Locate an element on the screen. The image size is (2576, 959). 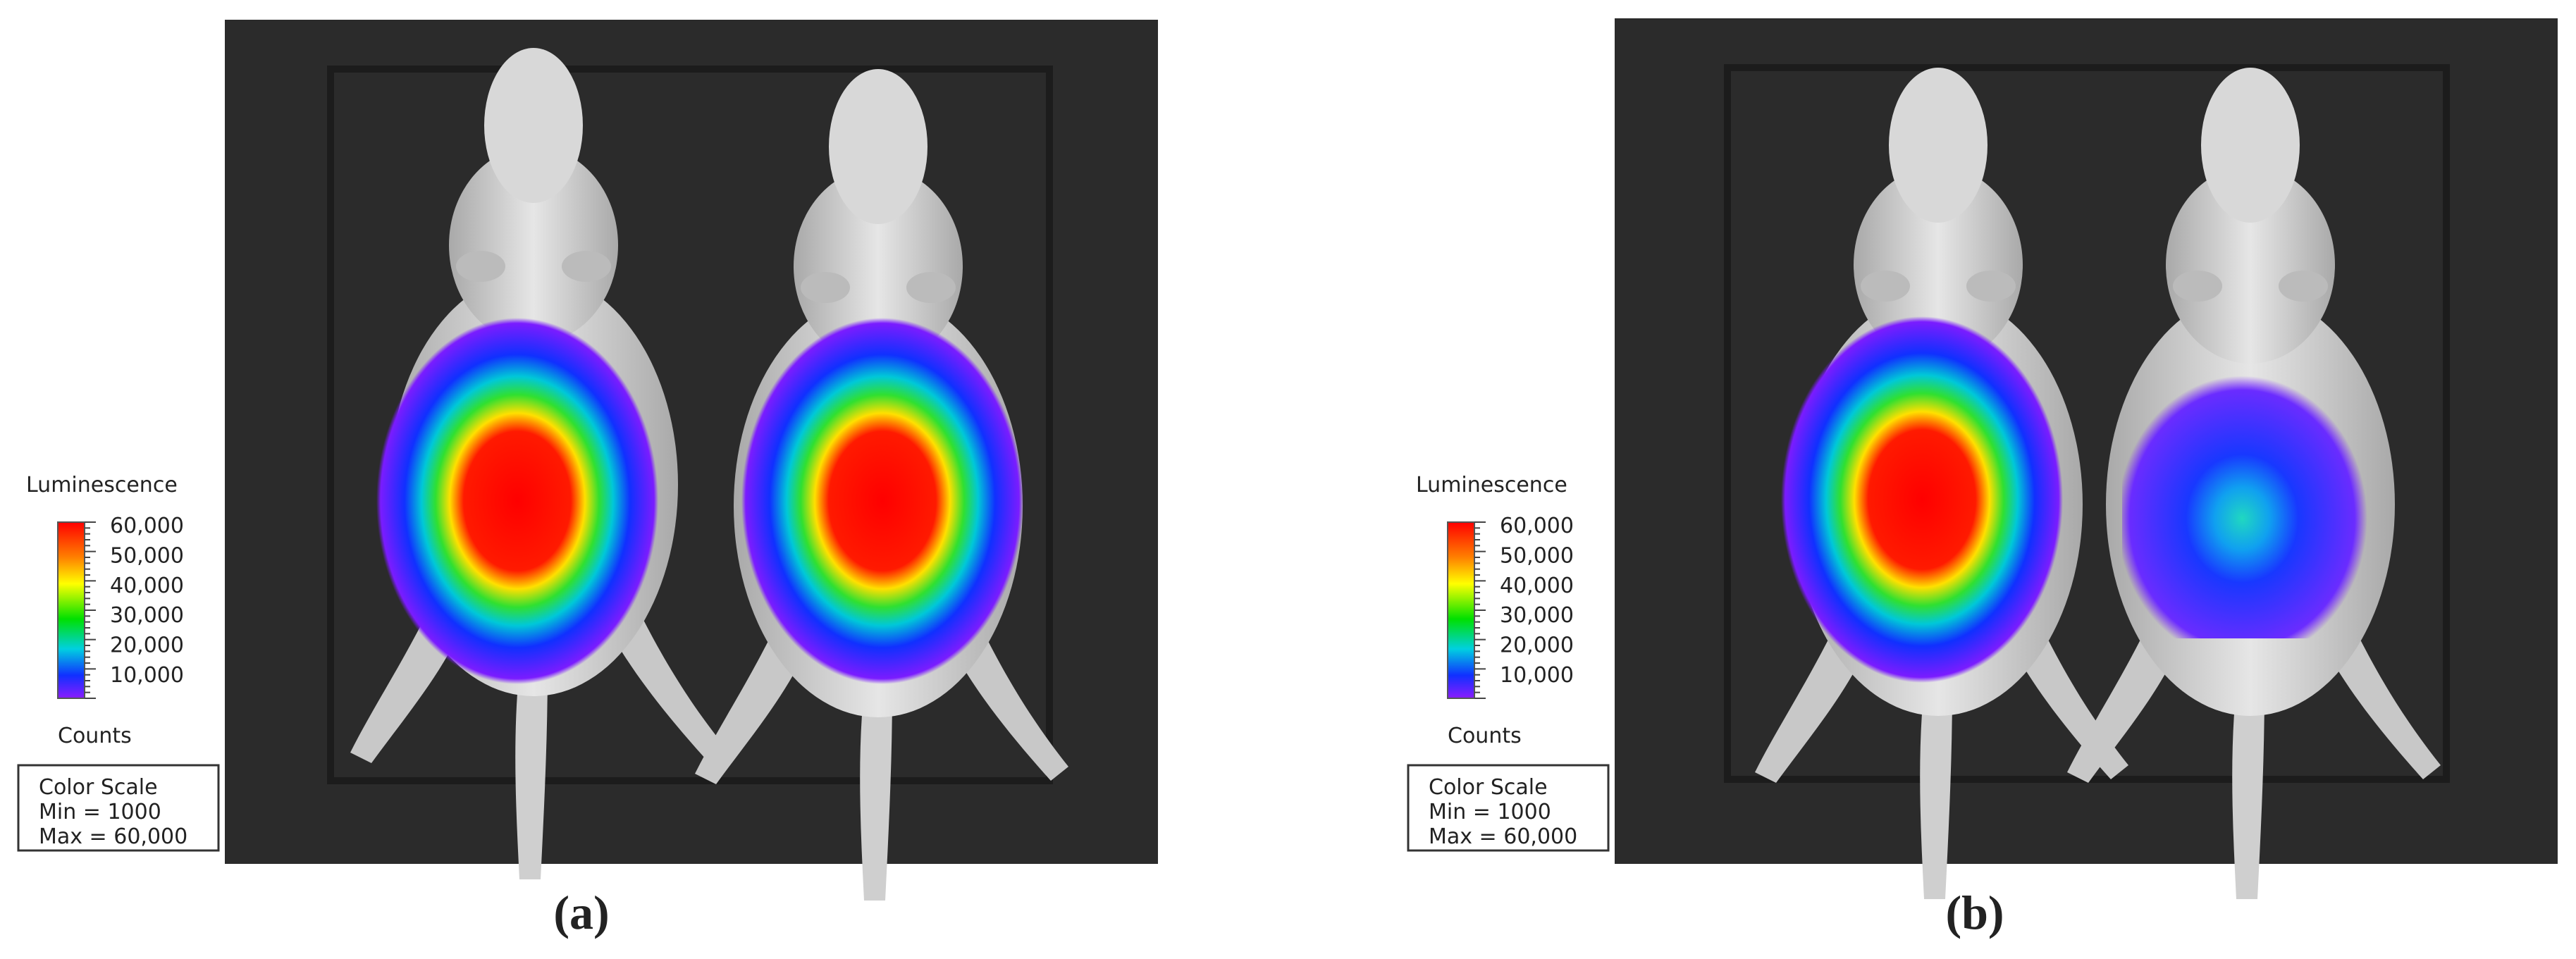
panel-label: (a) is located at coordinates (581, 912).